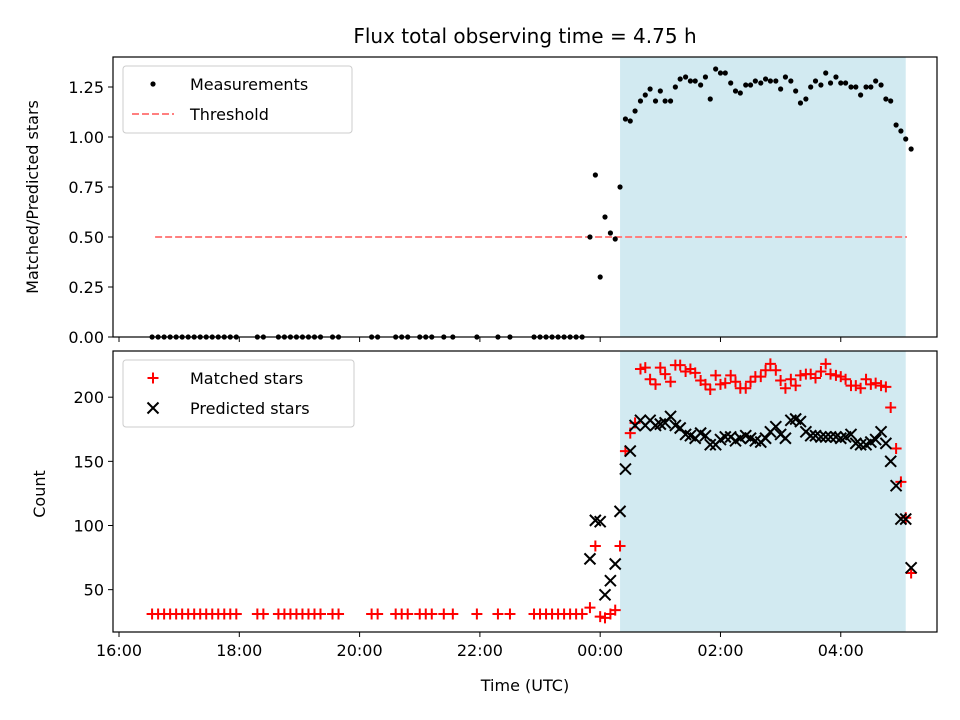 The image size is (960, 720). What do you see at coordinates (88, 397) in the screenshot?
I see `y-tick-label: 200` at bounding box center [88, 397].